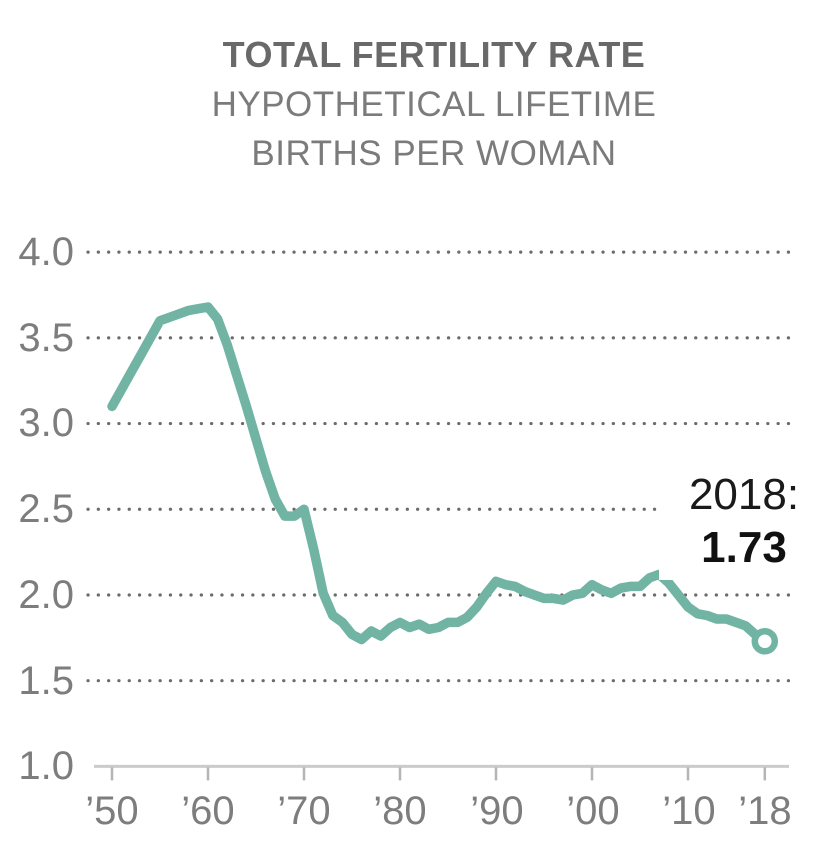 This screenshot has width=825, height=857. Describe the element at coordinates (434, 153) in the screenshot. I see `chart-subtitle-line-2: BIRTHS PER WOMAN` at that location.